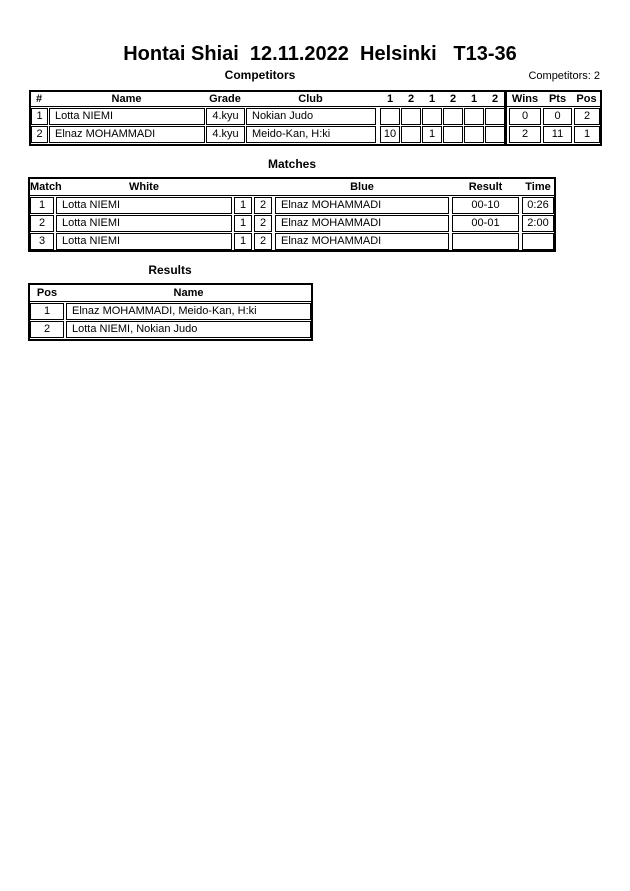 The height and width of the screenshot is (891, 630). I want to click on competitors-col-score-6: 2, so click(495, 99).